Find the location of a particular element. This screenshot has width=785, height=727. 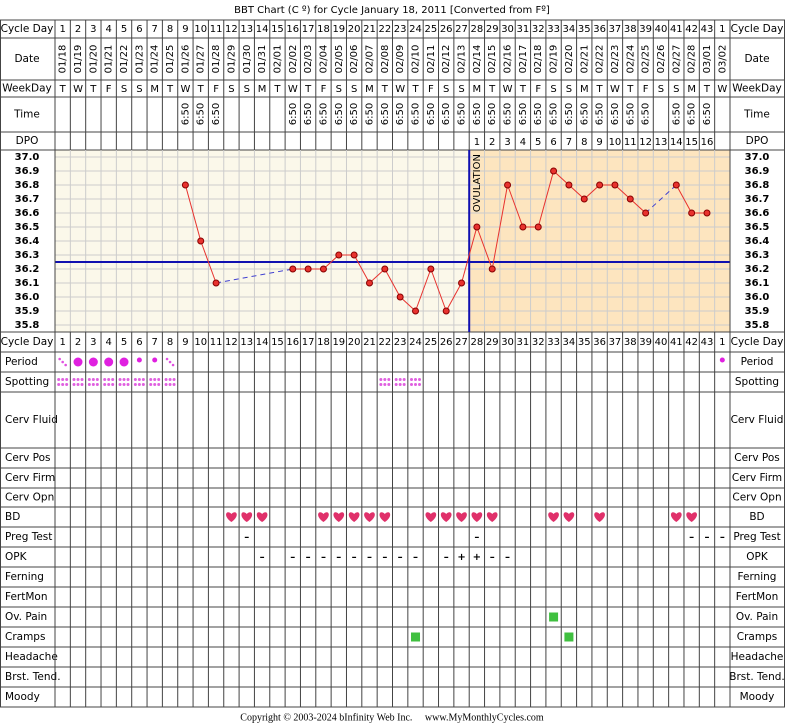

cycle-day: 3 is located at coordinates (93, 29).